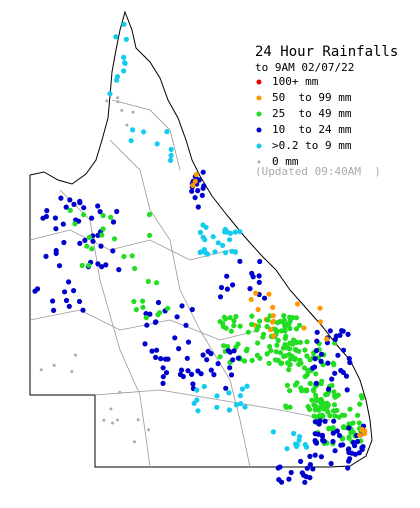  Describe the element at coordinates (285, 161) in the screenshot. I see `legend-label: 0 mm` at that location.